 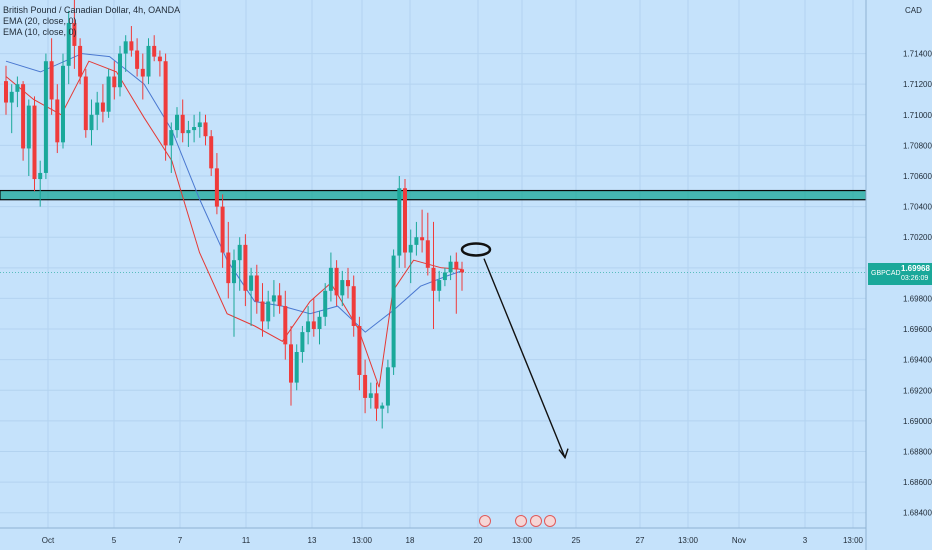 I want to click on legend-ema-10: EMA (10, close, 0), so click(x=40, y=32).